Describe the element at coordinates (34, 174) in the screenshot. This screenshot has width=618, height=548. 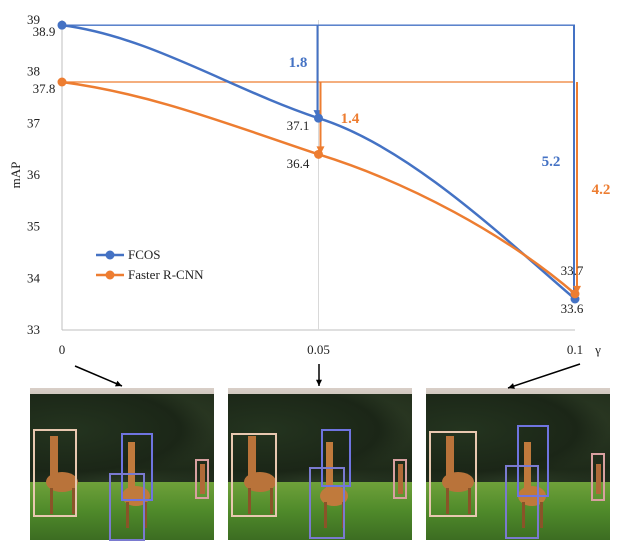
I see `y-tick-label: 36` at that location.